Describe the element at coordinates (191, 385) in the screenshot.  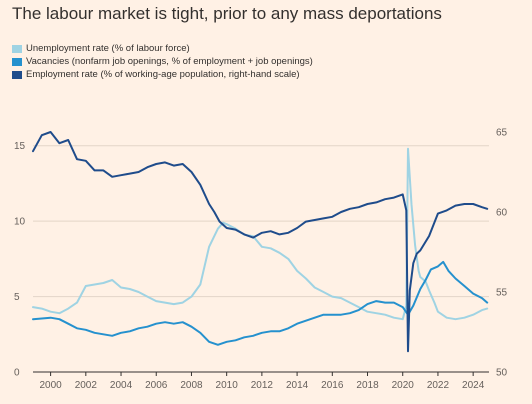
I see `x-tick-label: 2008` at that location.